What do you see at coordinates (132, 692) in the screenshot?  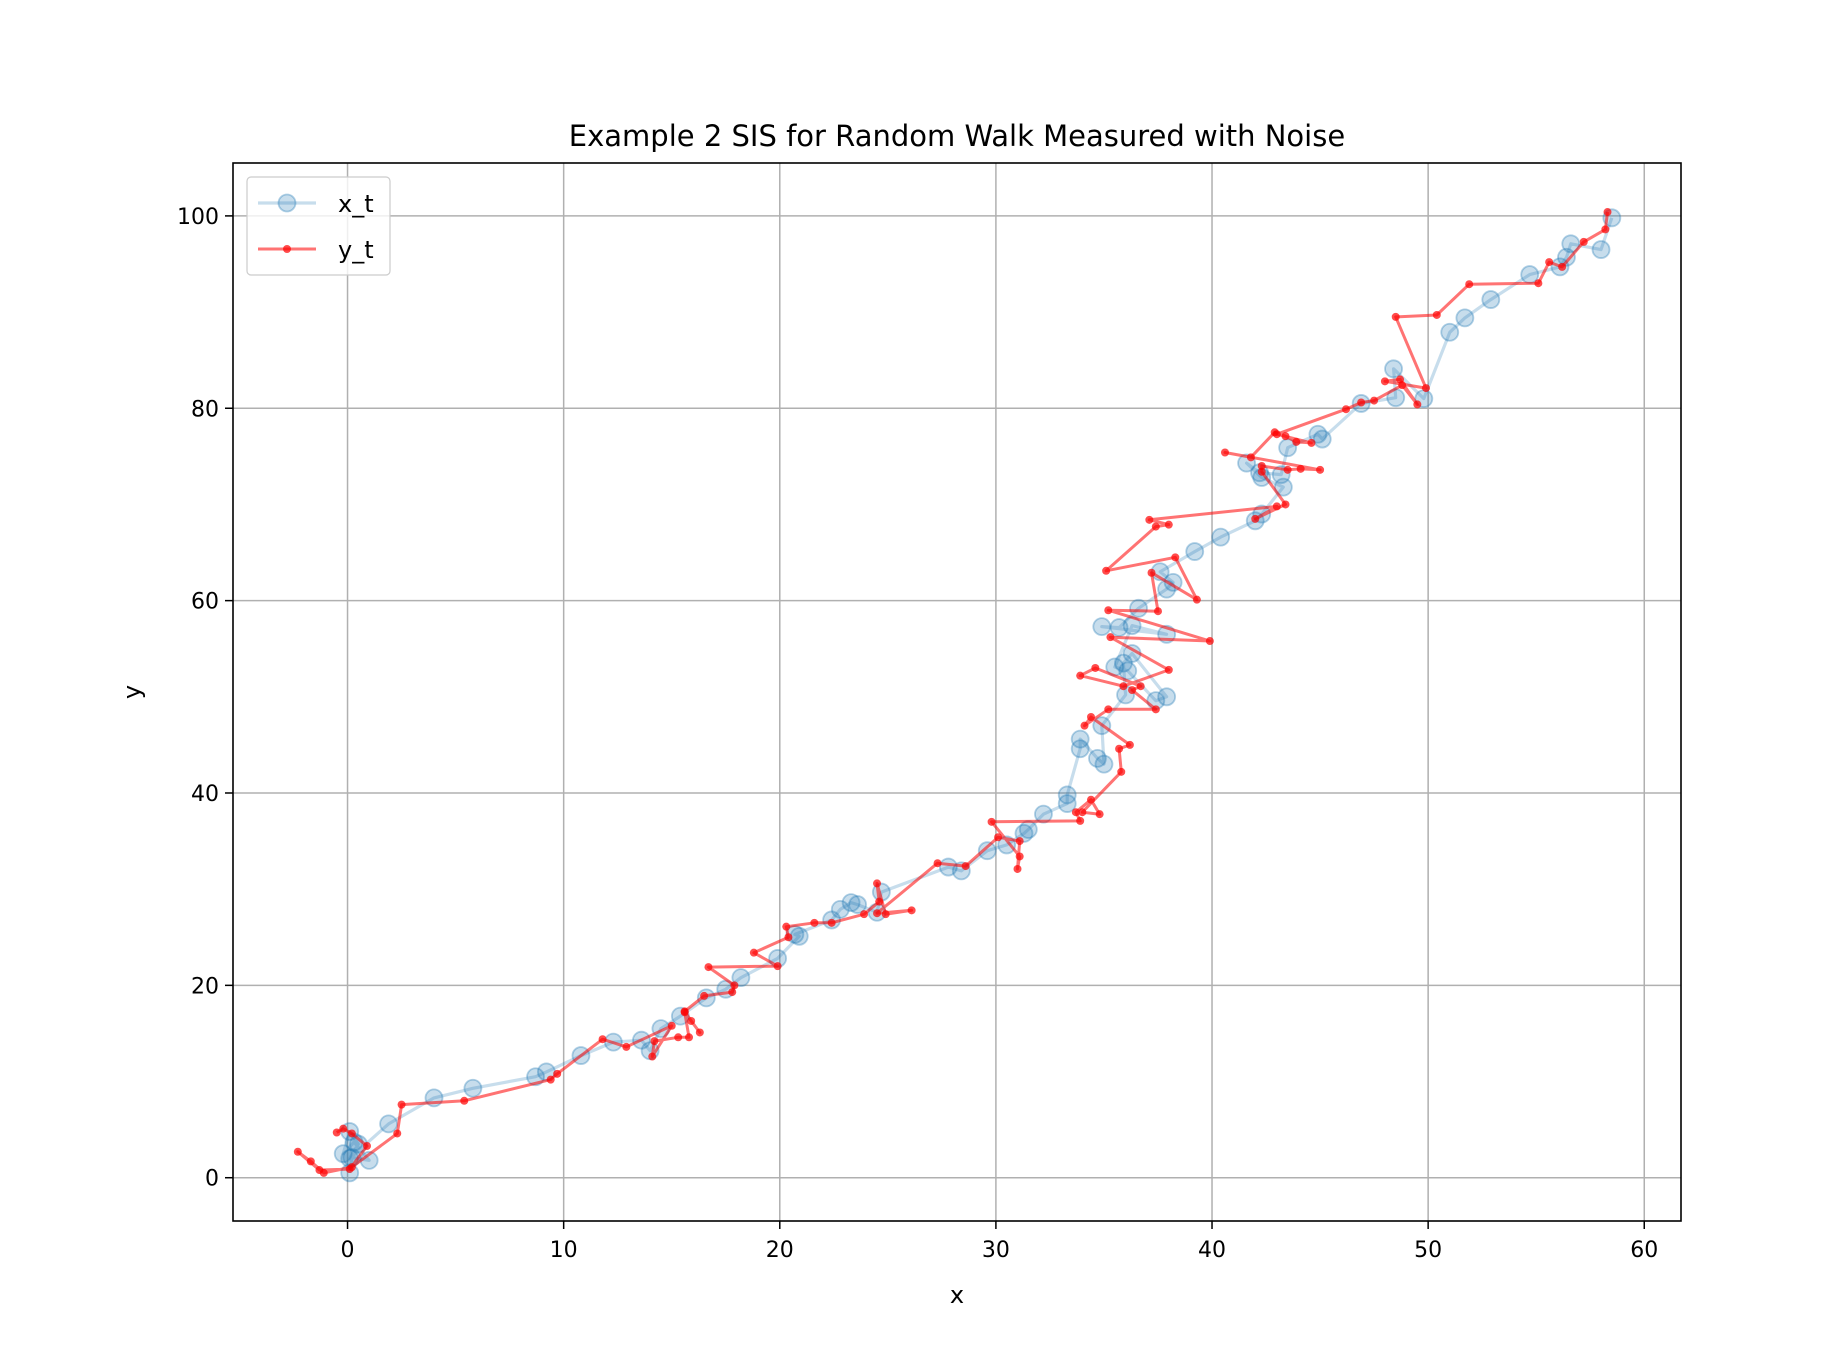 I see `y-axis-label: y` at bounding box center [132, 692].